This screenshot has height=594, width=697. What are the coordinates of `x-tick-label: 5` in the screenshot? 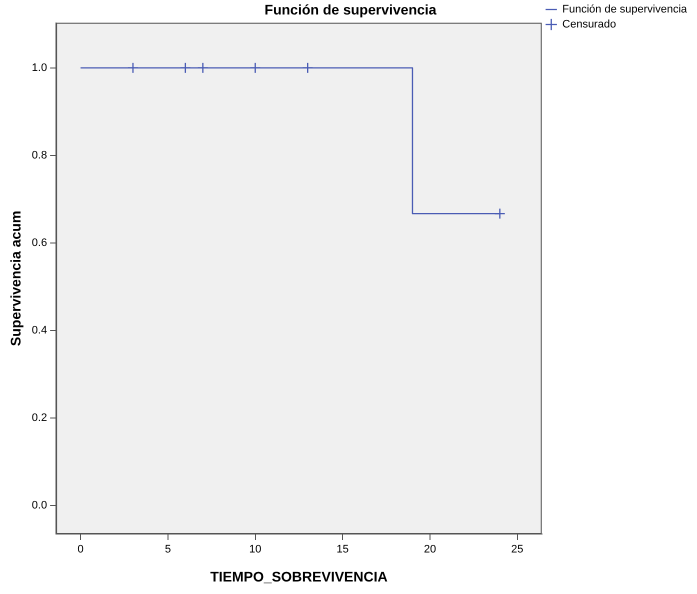 It's located at (167, 550).